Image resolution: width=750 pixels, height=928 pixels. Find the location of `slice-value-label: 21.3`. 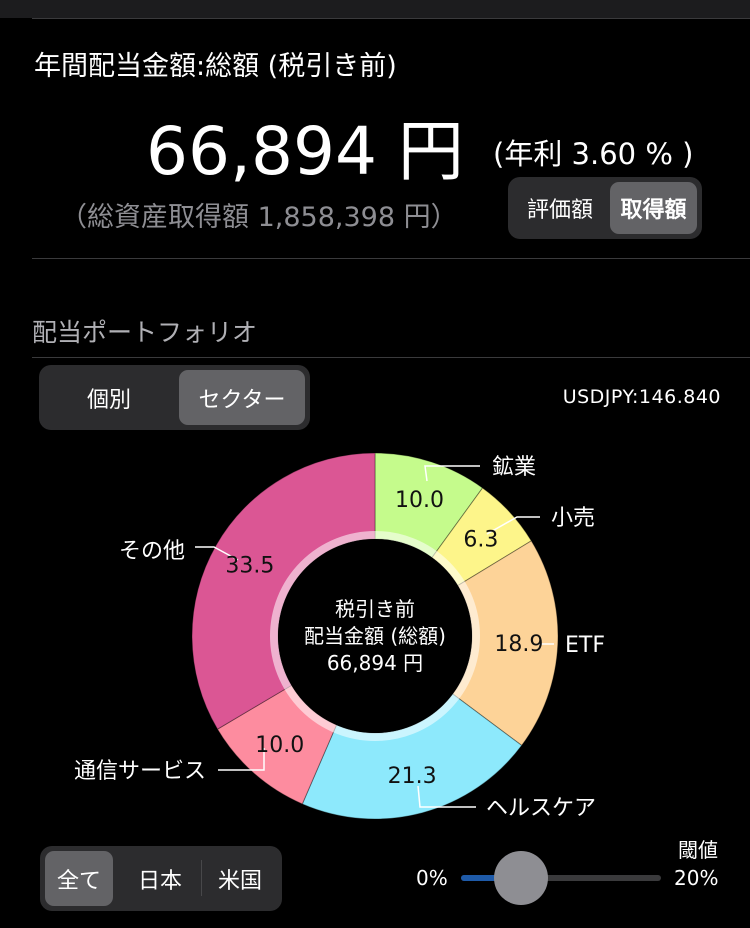

slice-value-label: 21.3 is located at coordinates (412, 776).